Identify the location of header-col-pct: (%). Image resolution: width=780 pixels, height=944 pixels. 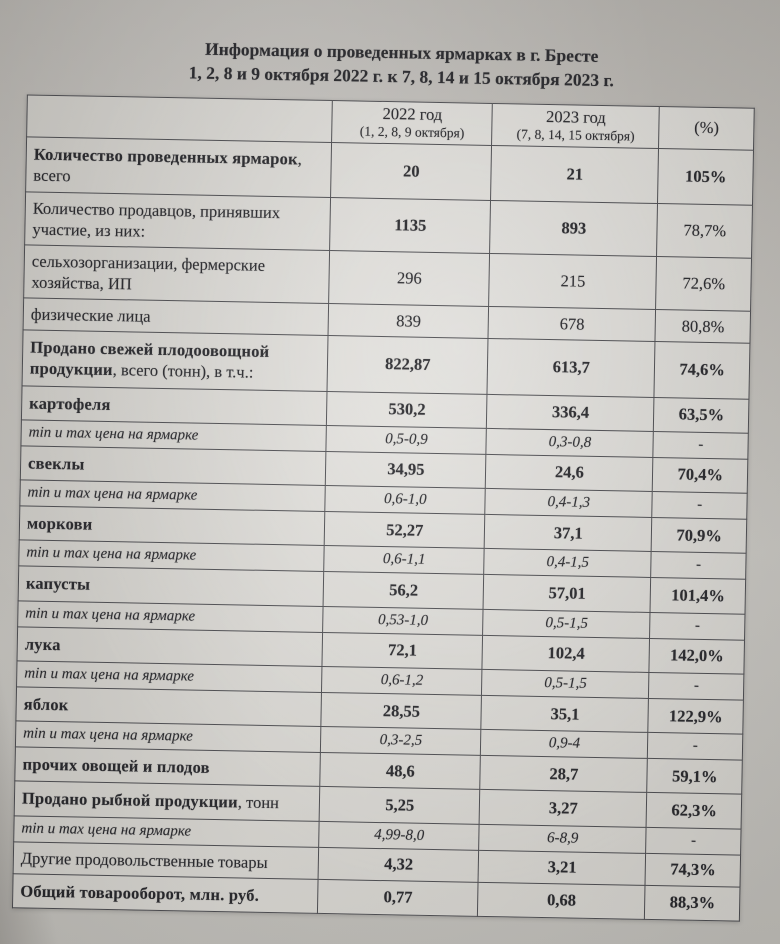
(706, 128).